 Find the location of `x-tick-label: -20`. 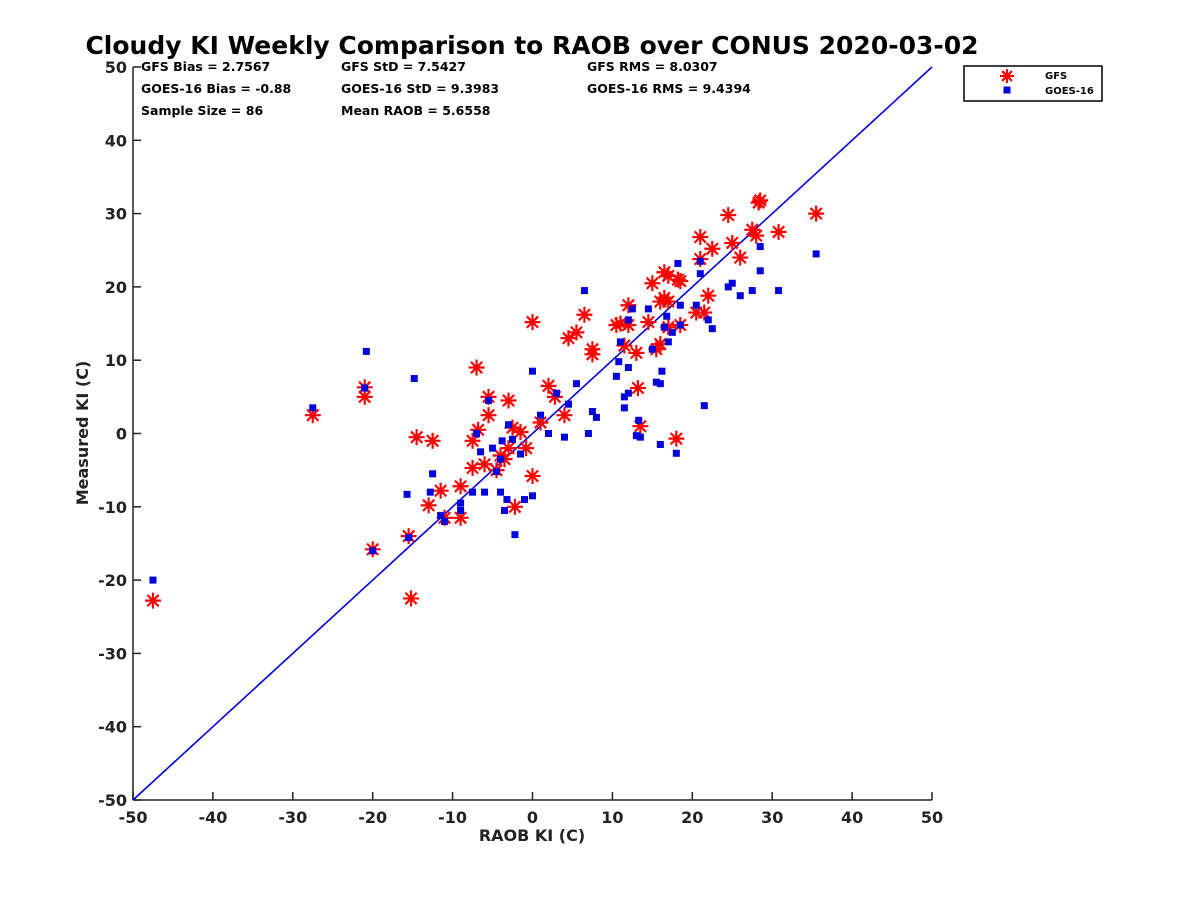

x-tick-label: -20 is located at coordinates (372, 817).